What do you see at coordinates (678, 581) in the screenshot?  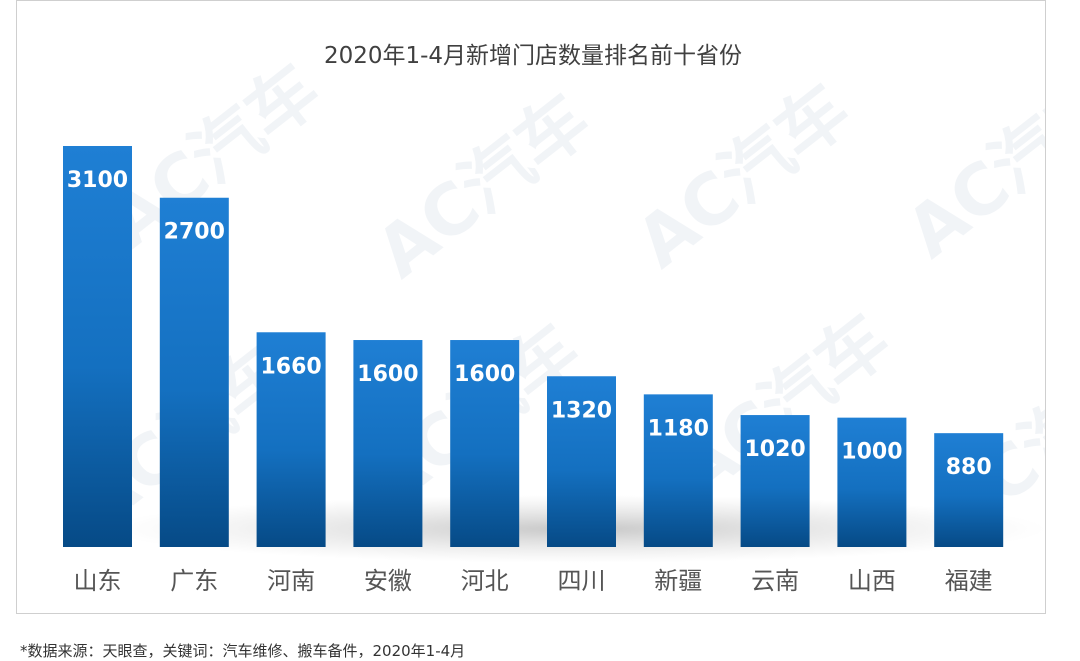 I see `category-label-6: 新疆` at bounding box center [678, 581].